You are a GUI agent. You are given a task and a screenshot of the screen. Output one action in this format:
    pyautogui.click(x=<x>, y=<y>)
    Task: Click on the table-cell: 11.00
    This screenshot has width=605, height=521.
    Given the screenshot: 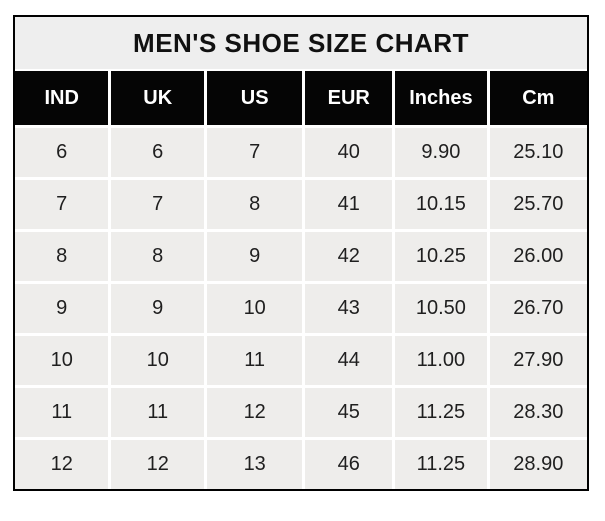 What is the action you would take?
    pyautogui.click(x=441, y=360)
    